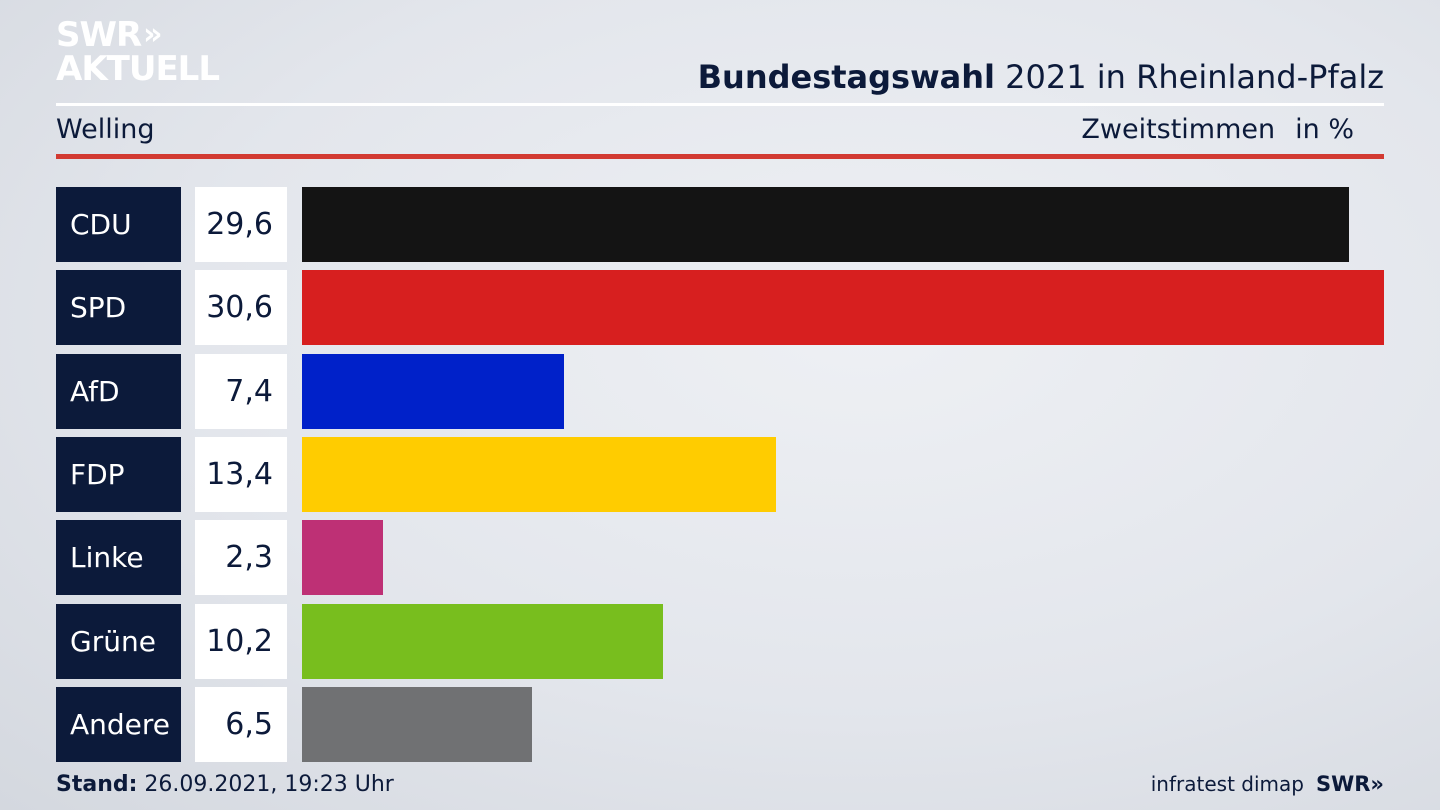  What do you see at coordinates (1324, 129) in the screenshot?
I see `unit-label: in %` at bounding box center [1324, 129].